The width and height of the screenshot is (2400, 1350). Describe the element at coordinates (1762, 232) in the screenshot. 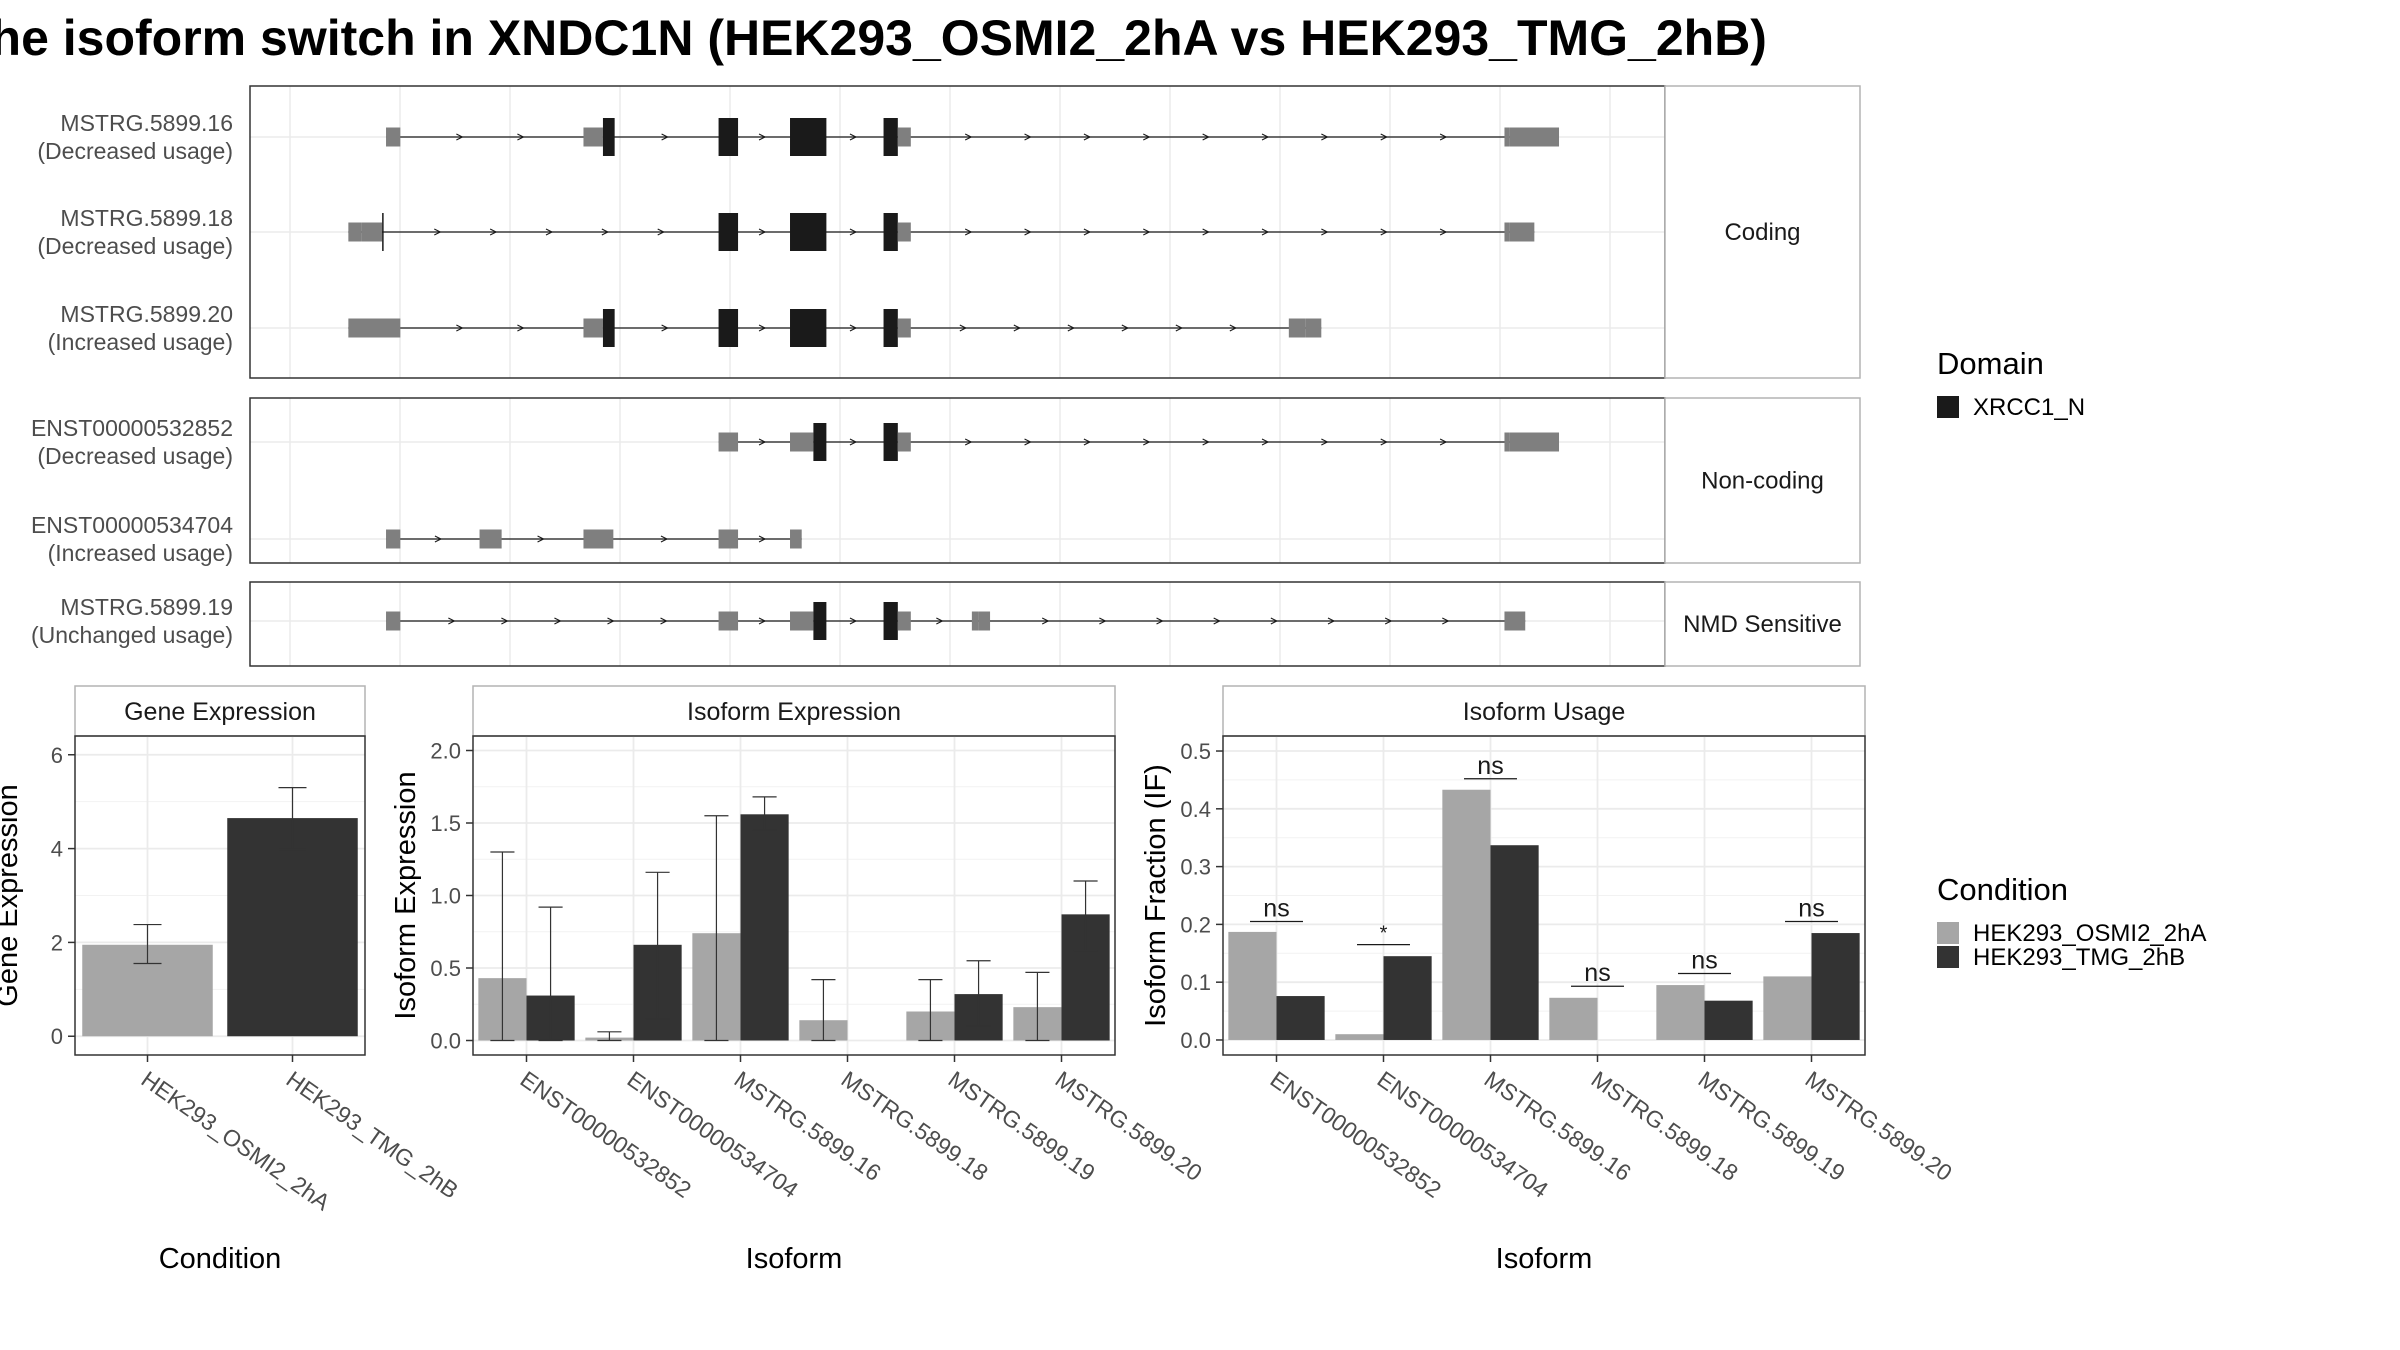

I see `category-label: Coding` at that location.